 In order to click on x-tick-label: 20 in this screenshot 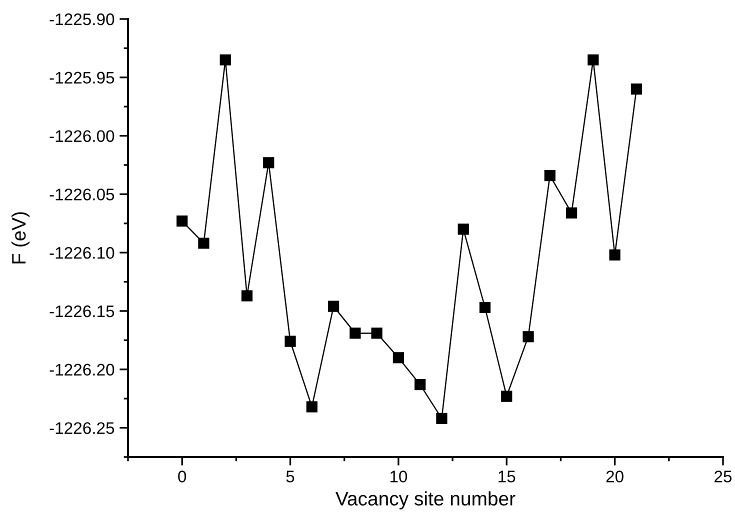, I will do `click(615, 476)`.